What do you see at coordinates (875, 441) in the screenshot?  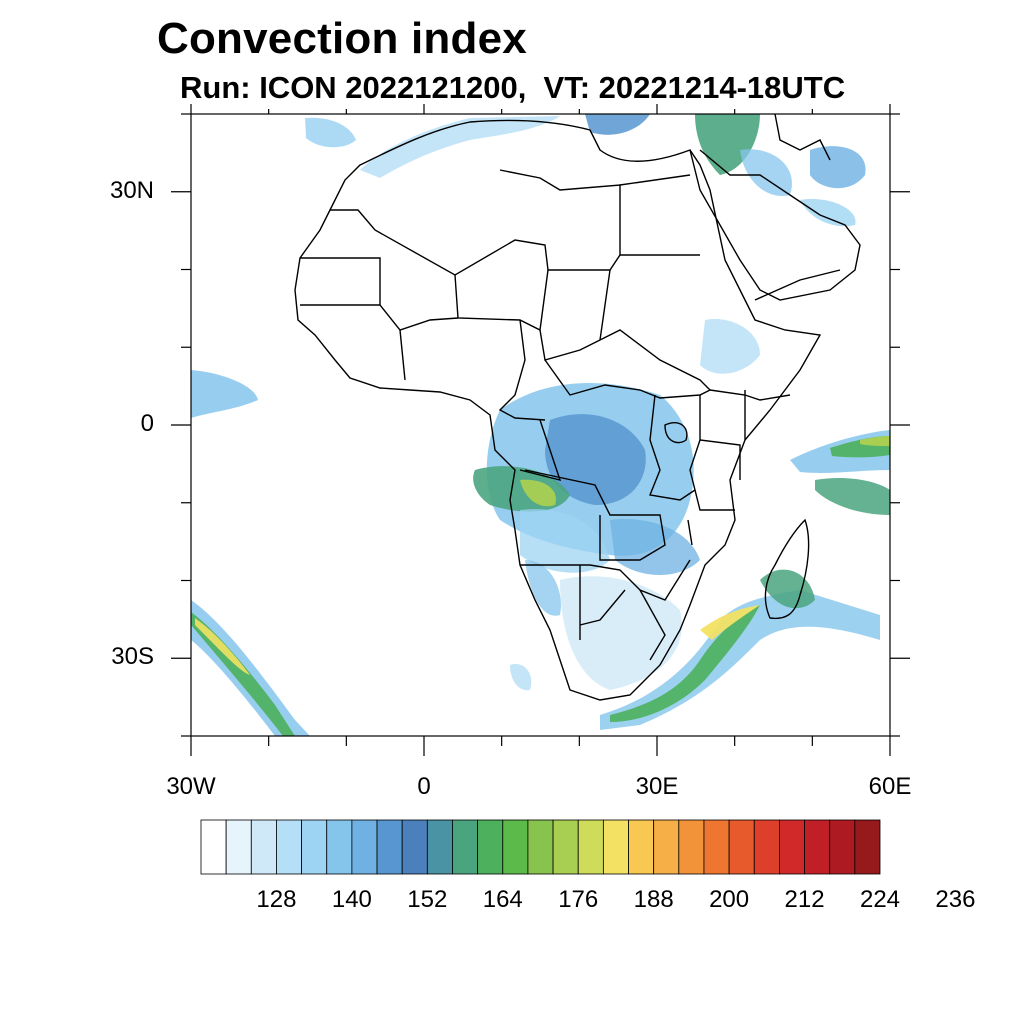 I see `convection-area-indian-ocean-peak` at bounding box center [875, 441].